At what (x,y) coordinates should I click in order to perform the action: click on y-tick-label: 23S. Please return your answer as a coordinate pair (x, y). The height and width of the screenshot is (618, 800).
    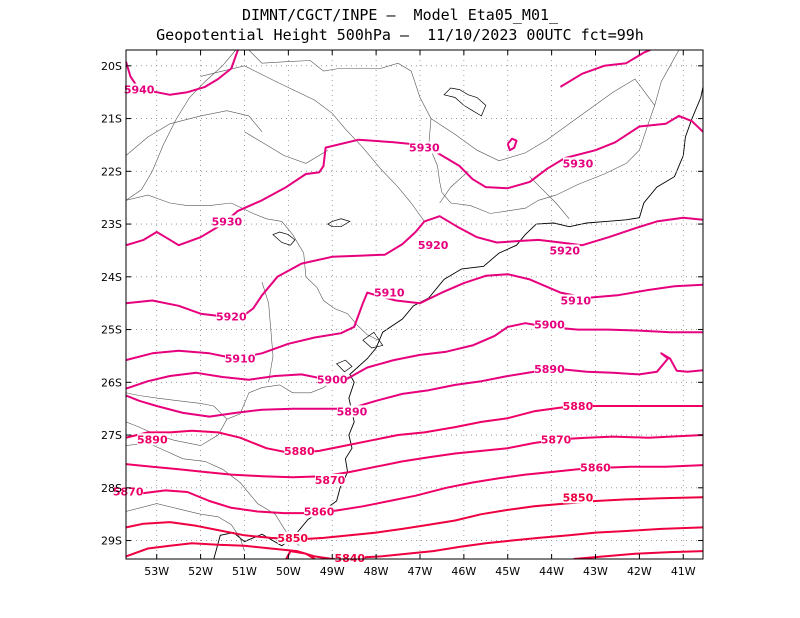
    Looking at the image, I should click on (111, 224).